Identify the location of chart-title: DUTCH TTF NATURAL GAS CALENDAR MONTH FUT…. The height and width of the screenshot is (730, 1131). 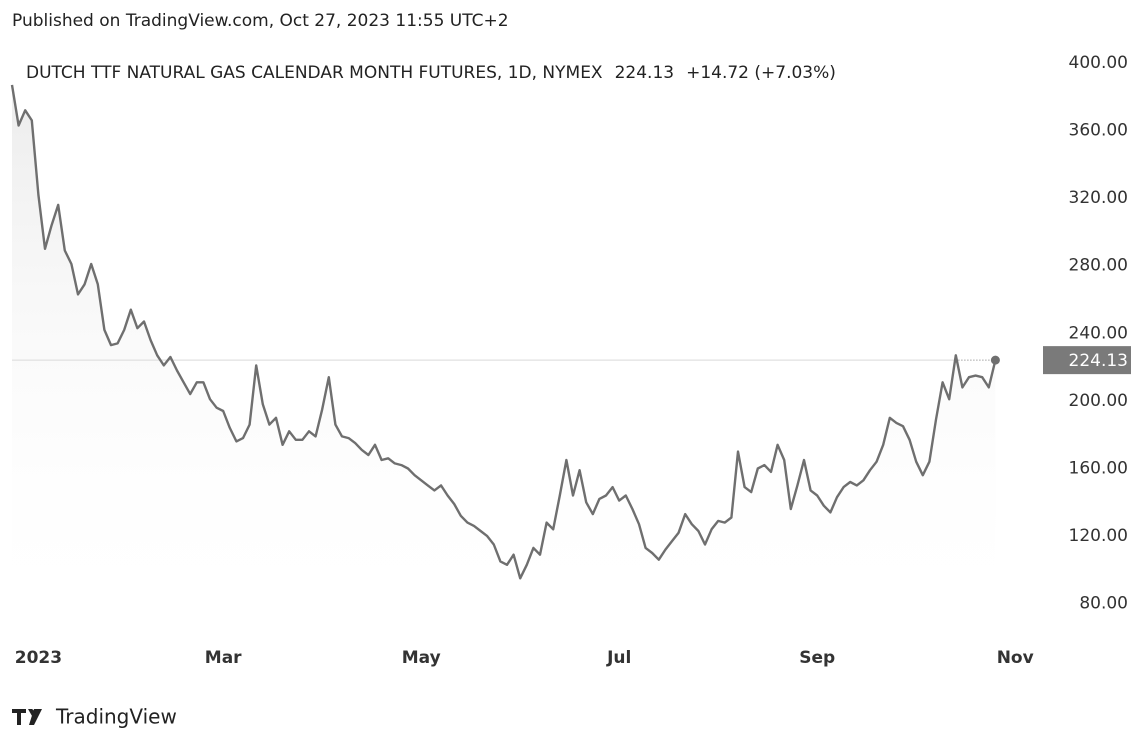
(431, 73).